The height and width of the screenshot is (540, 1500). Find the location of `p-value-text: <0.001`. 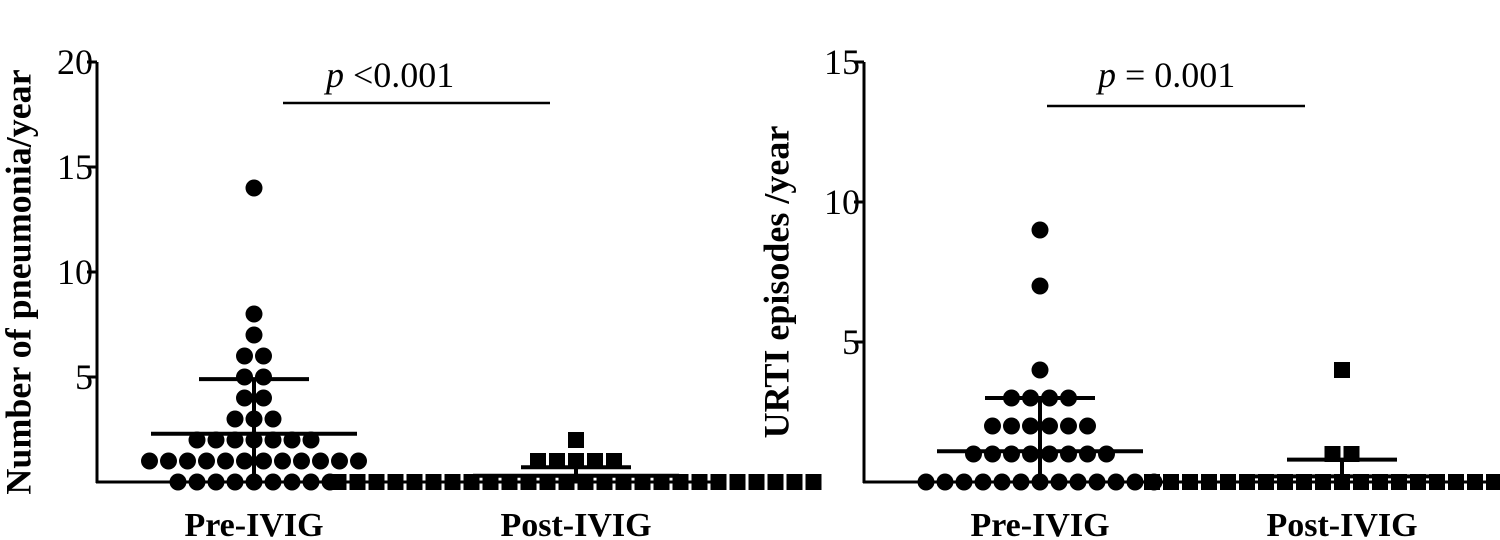

p-value-text: <0.001 is located at coordinates (399, 75).